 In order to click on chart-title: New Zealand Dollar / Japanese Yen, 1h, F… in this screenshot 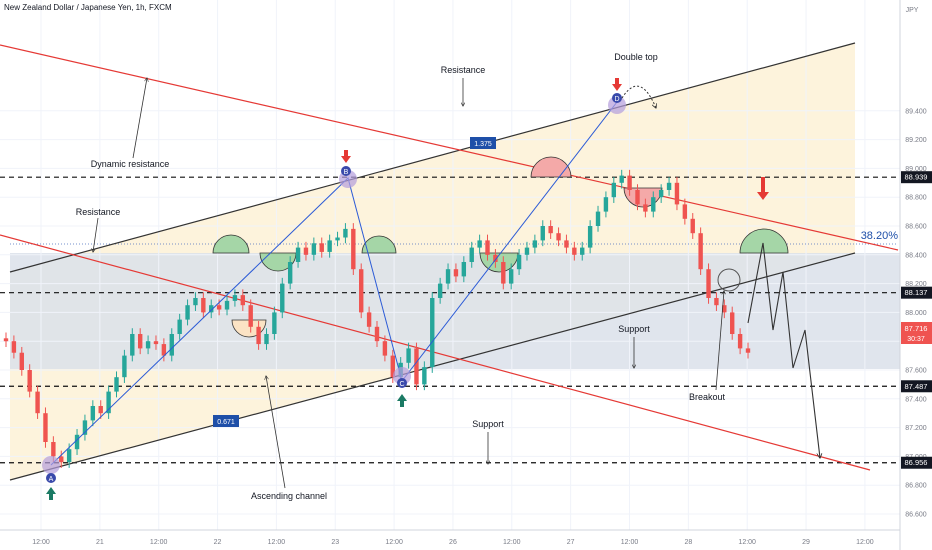, I will do `click(88, 7)`.